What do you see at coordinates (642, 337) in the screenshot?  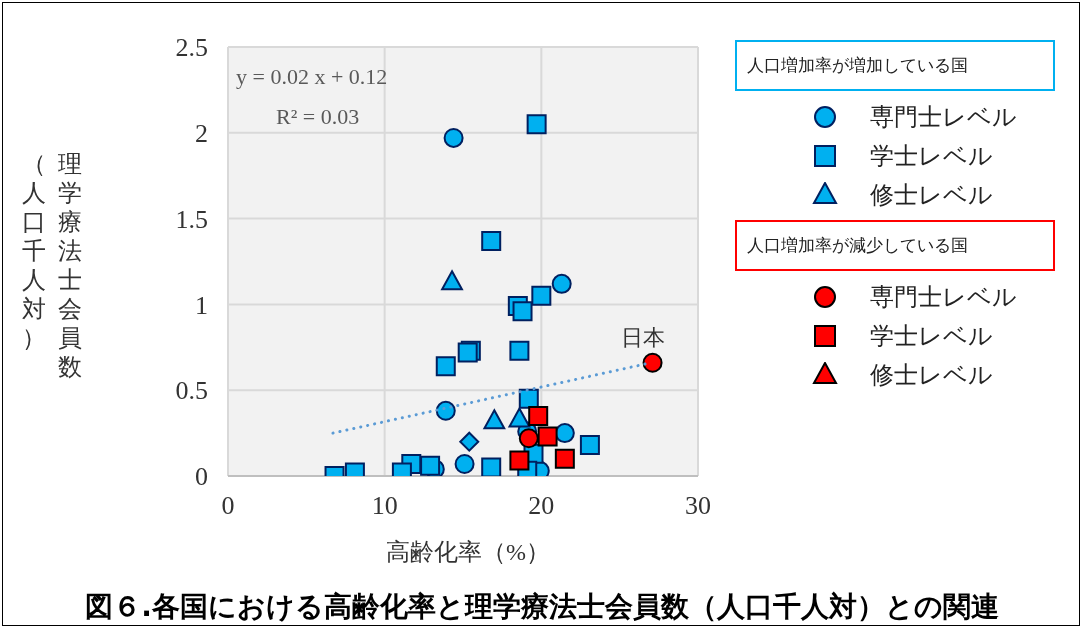 I see `annotation: 日本` at bounding box center [642, 337].